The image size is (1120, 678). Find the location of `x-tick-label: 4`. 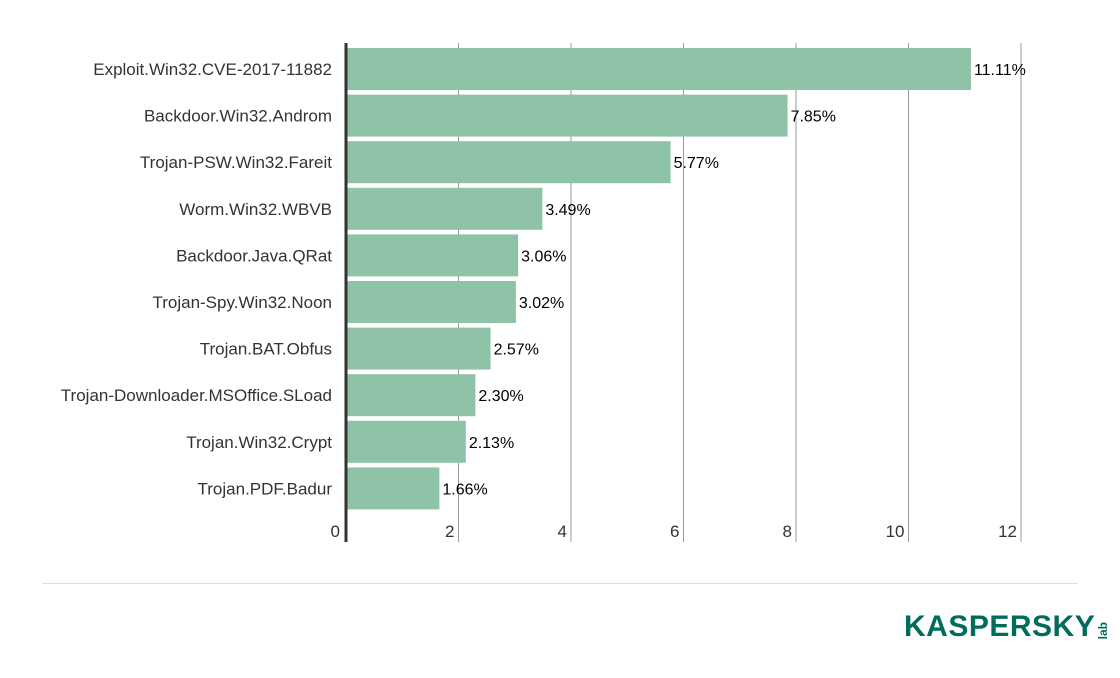

x-tick-label: 4 is located at coordinates (562, 531).